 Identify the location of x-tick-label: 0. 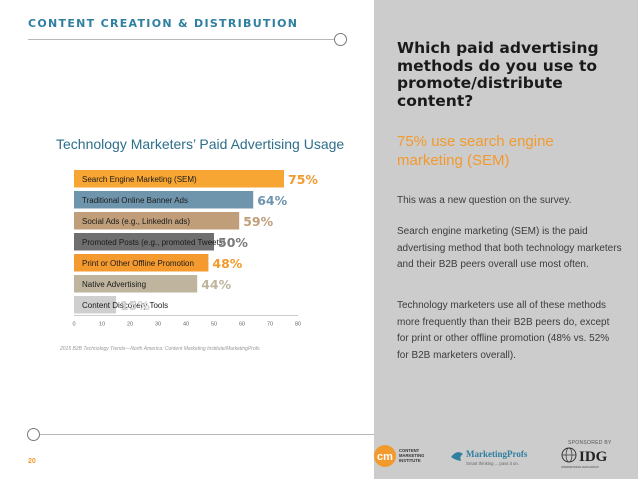
(73, 325).